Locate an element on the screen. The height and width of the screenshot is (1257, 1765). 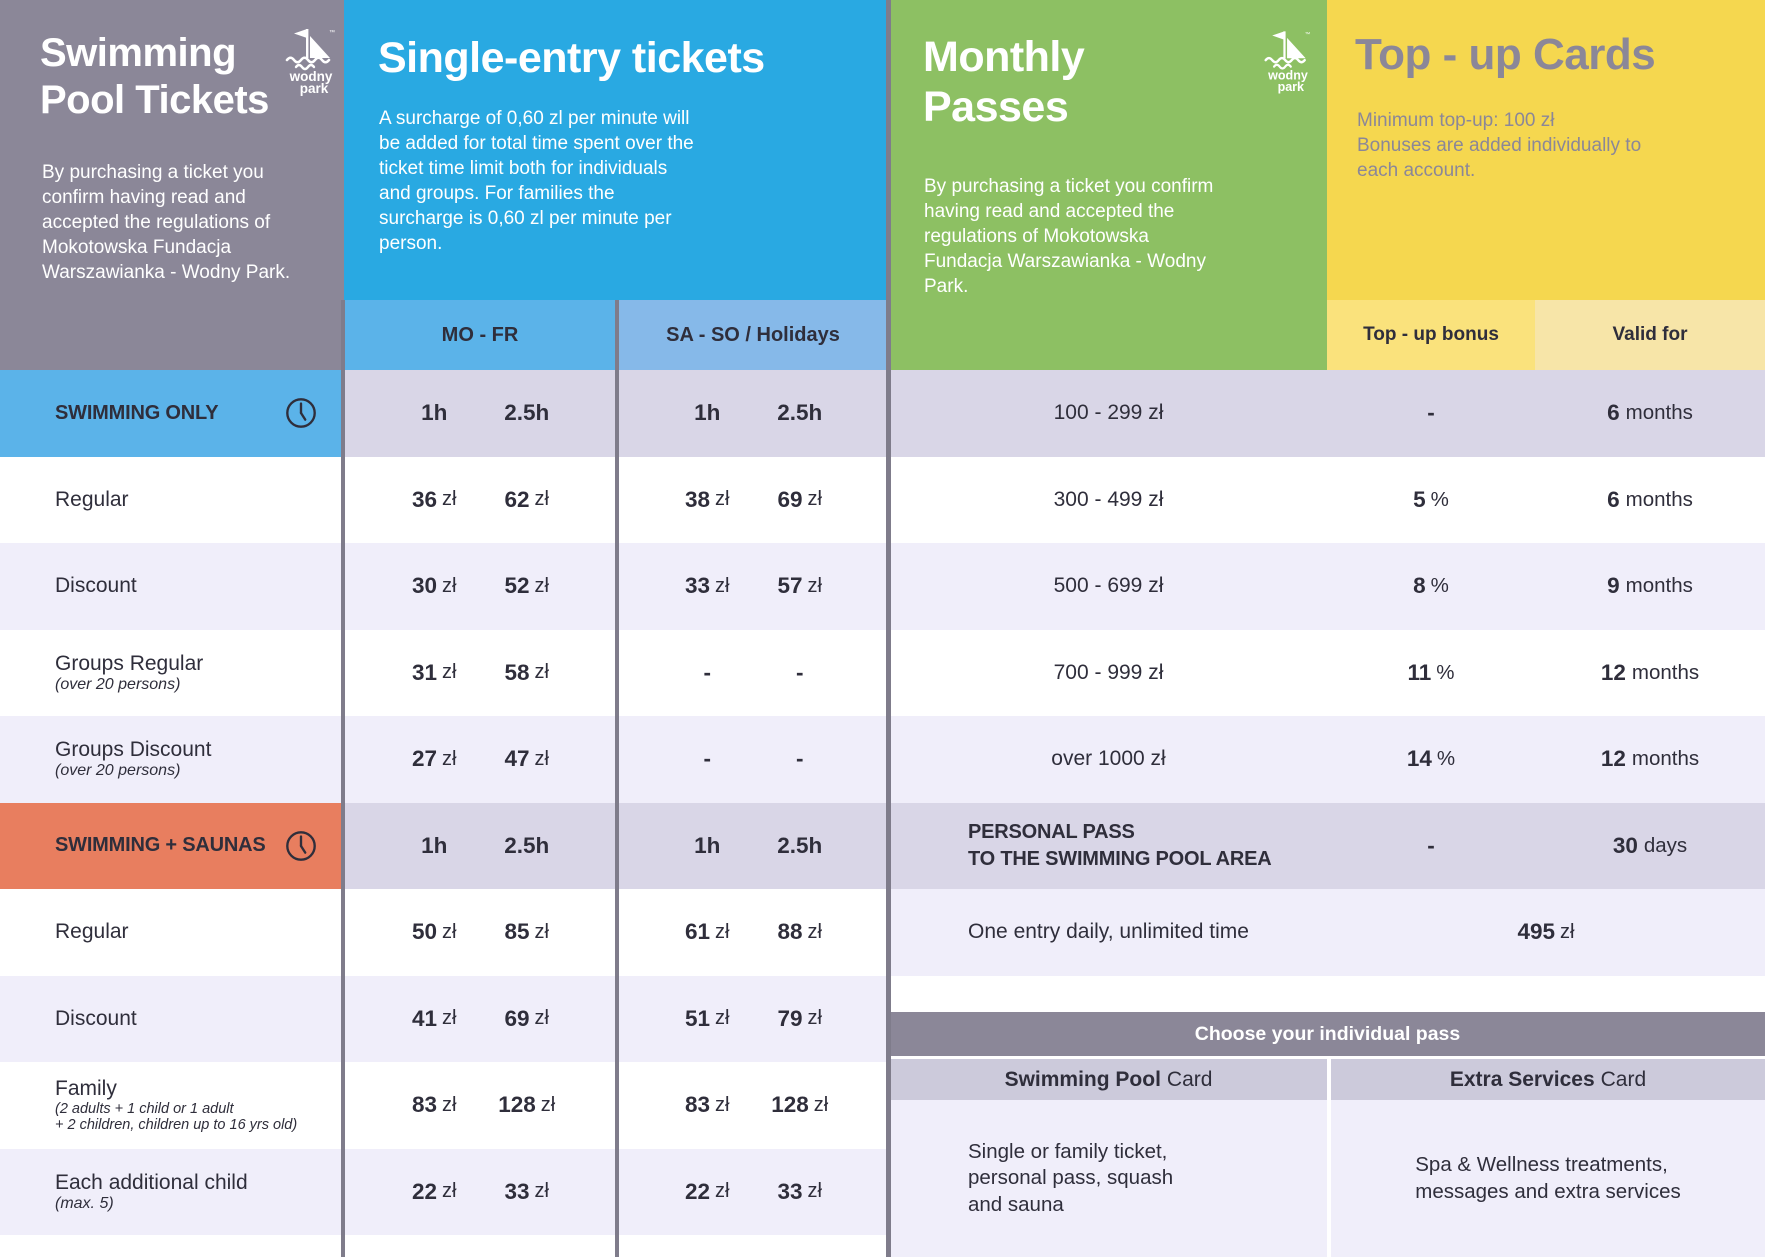
bonus-dash: - is located at coordinates (1431, 413).